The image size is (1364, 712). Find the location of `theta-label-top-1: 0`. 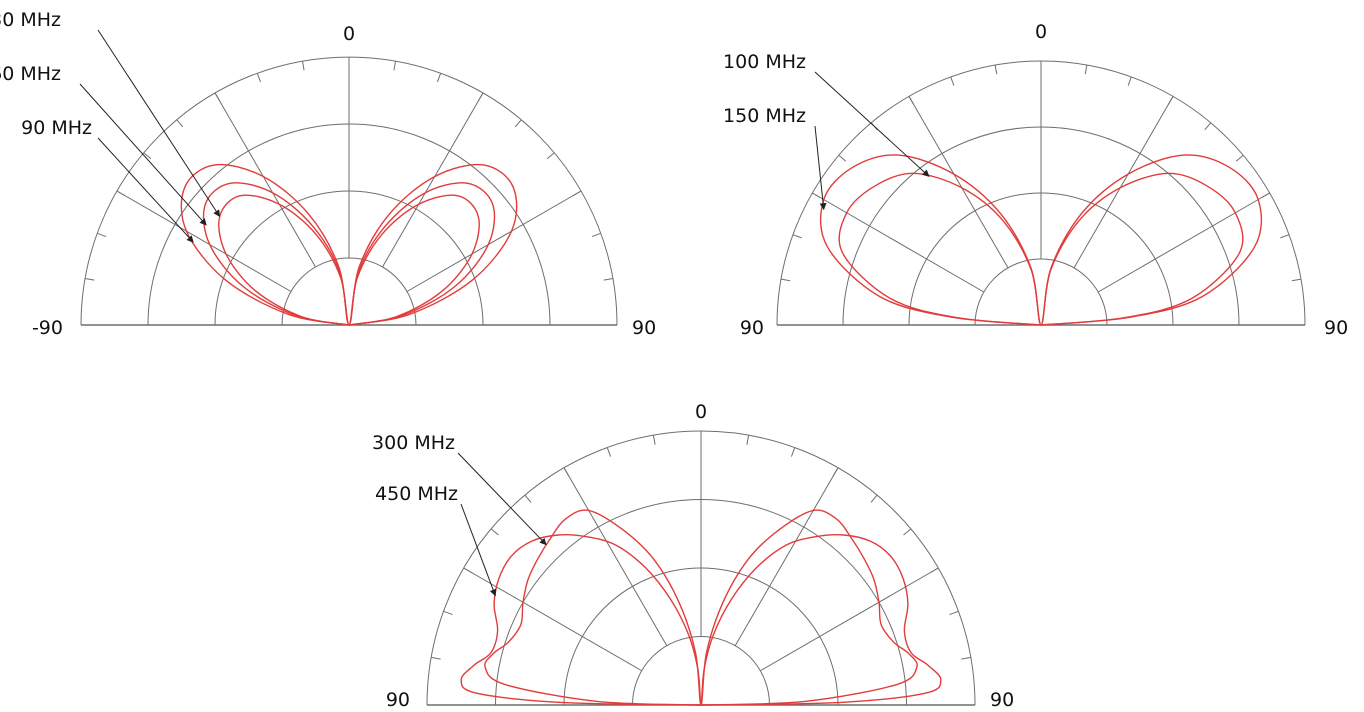

theta-label-top-1: 0 is located at coordinates (349, 34).